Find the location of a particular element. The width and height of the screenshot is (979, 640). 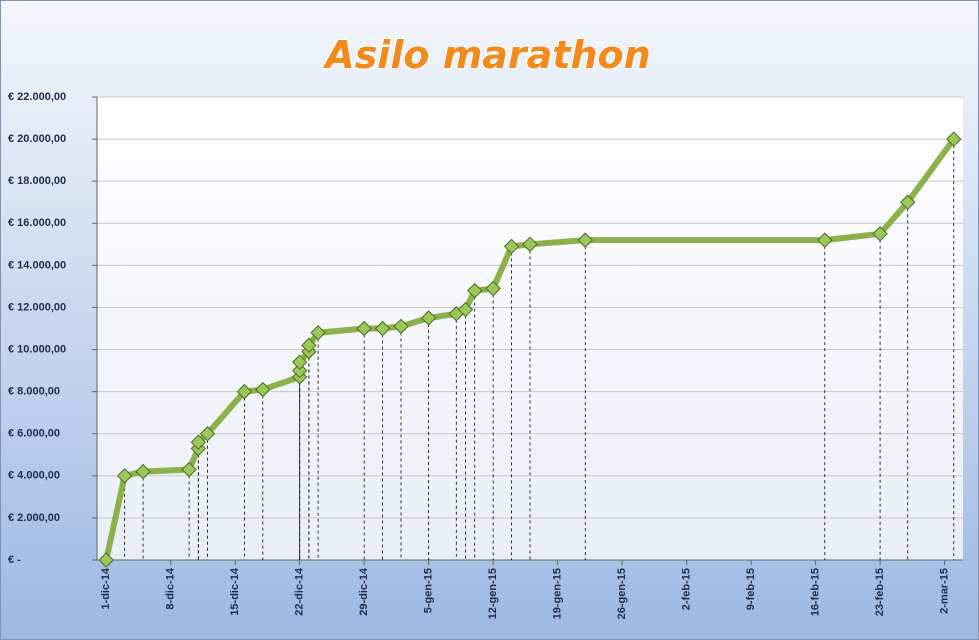

y-tick-label: € 12.000,00 is located at coordinates (37, 307).